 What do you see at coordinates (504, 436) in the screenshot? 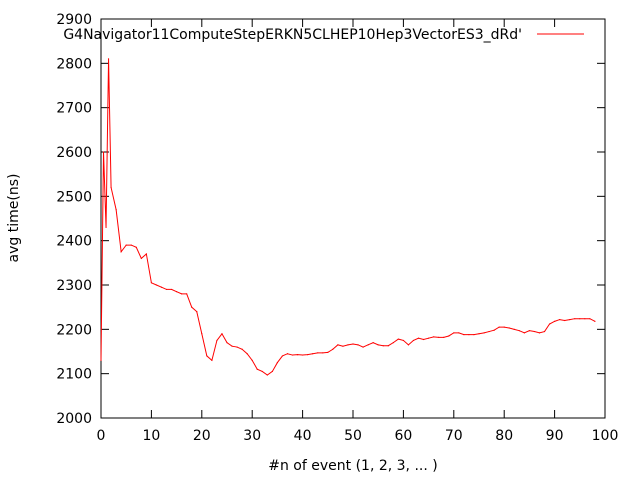
I see `x-tick-label: 80` at bounding box center [504, 436].